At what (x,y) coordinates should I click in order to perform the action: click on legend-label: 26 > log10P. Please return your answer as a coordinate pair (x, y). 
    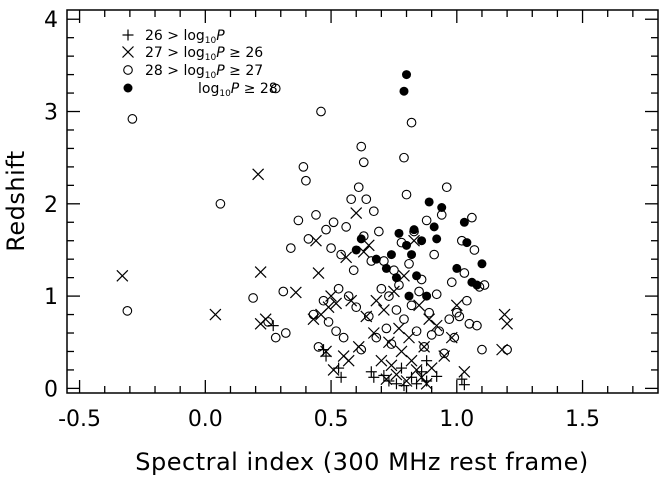
    Looking at the image, I should click on (185, 37).